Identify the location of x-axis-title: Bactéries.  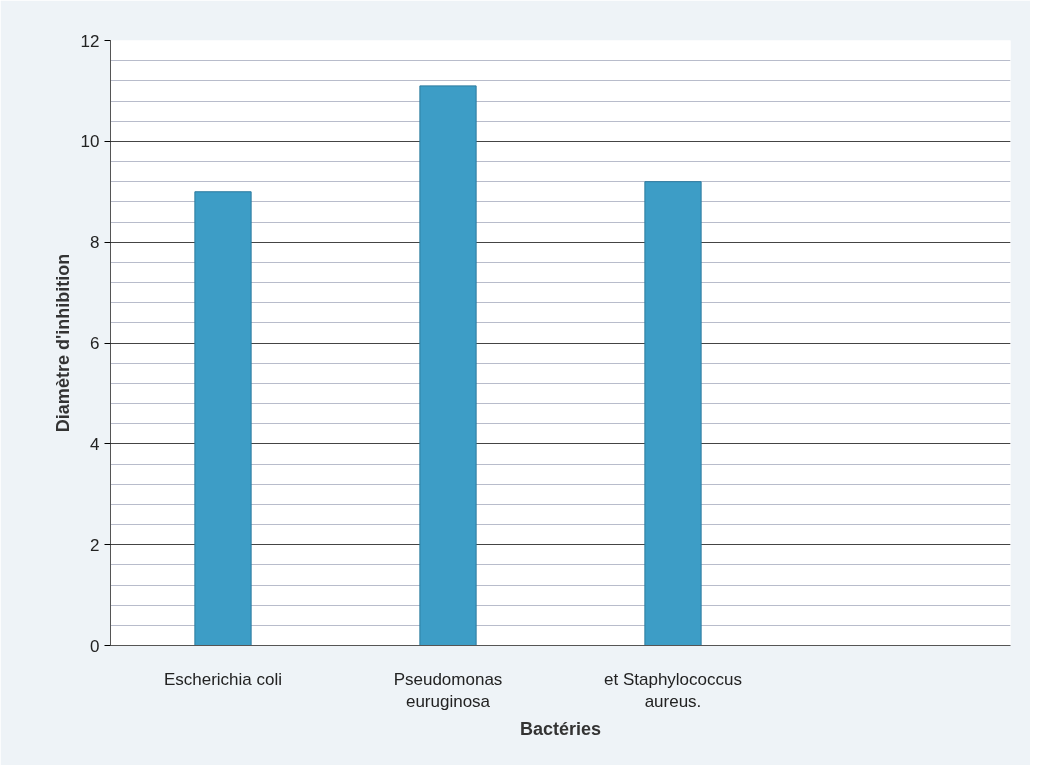
(560, 729).